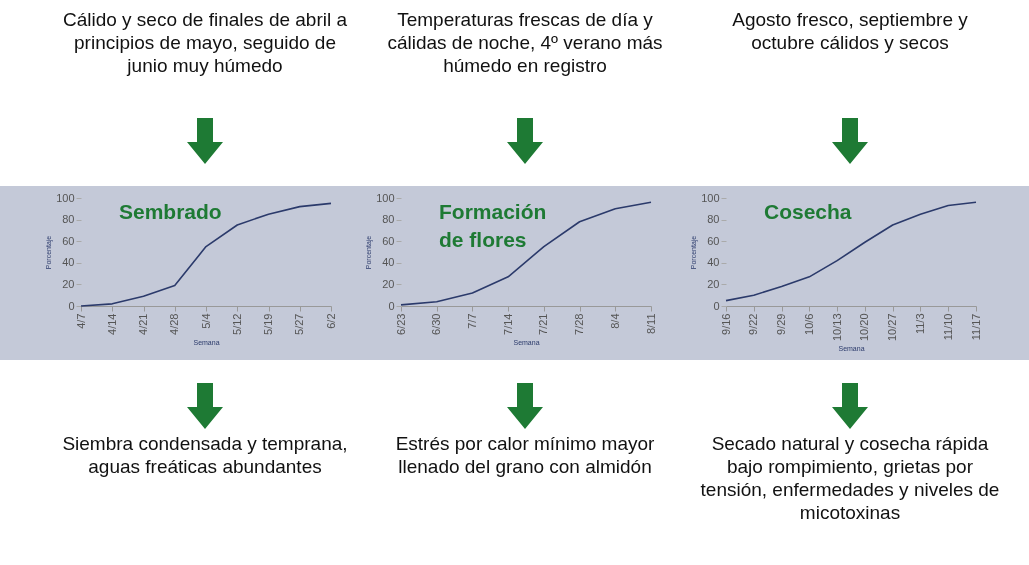  I want to click on chart-title: Sembrado, so click(170, 211).